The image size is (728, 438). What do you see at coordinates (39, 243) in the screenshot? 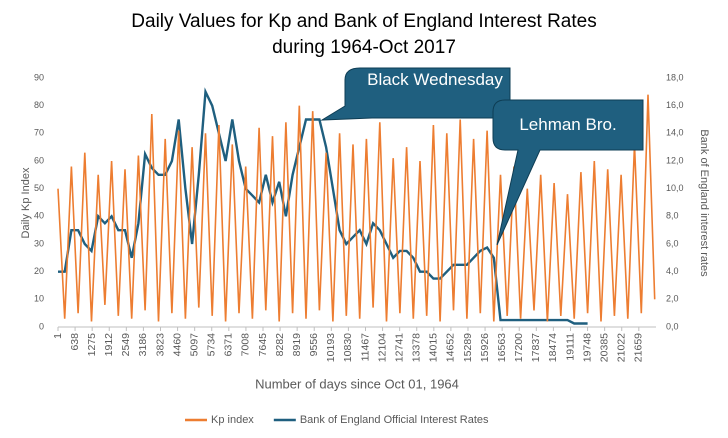
I see `y-tick-label: 30` at bounding box center [39, 243].